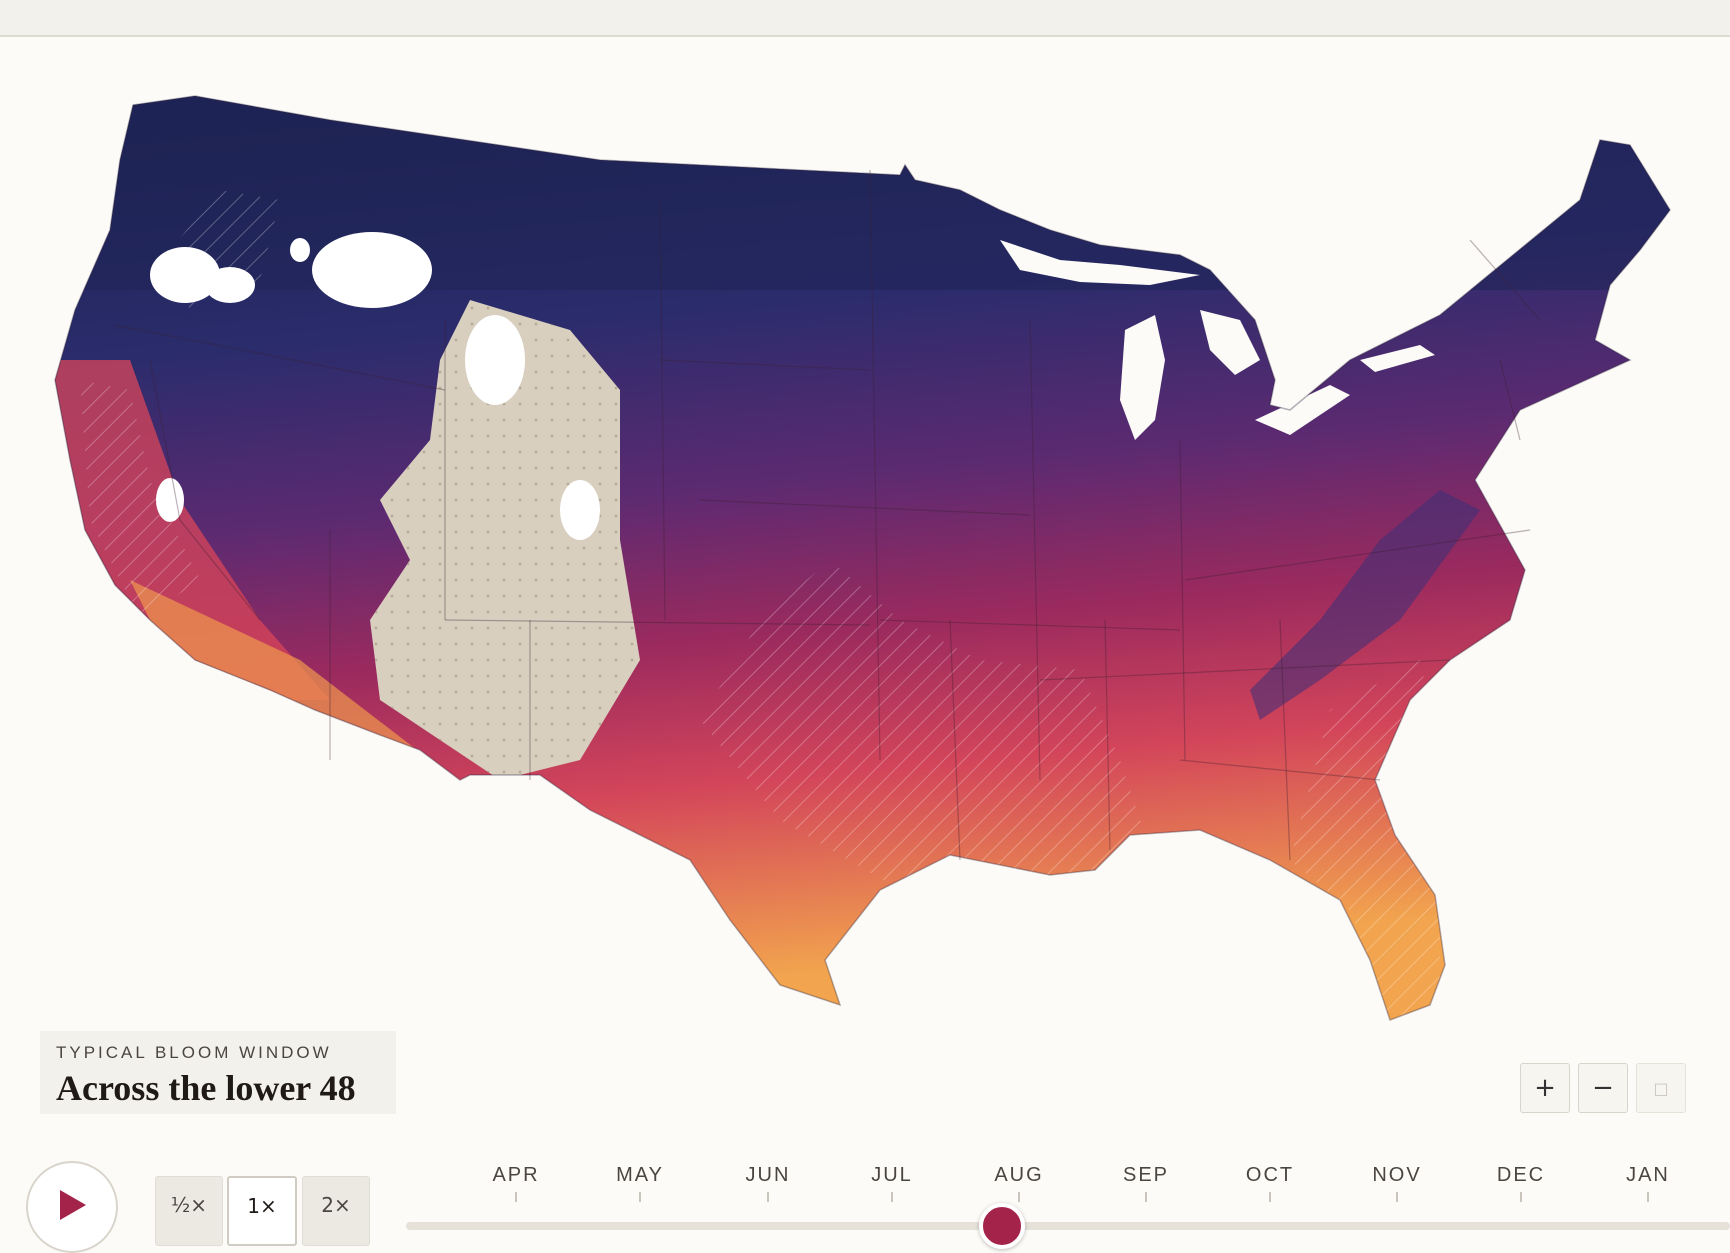 The width and height of the screenshot is (1730, 1253). What do you see at coordinates (1001, 1226) in the screenshot?
I see `timeline-thumb` at bounding box center [1001, 1226].